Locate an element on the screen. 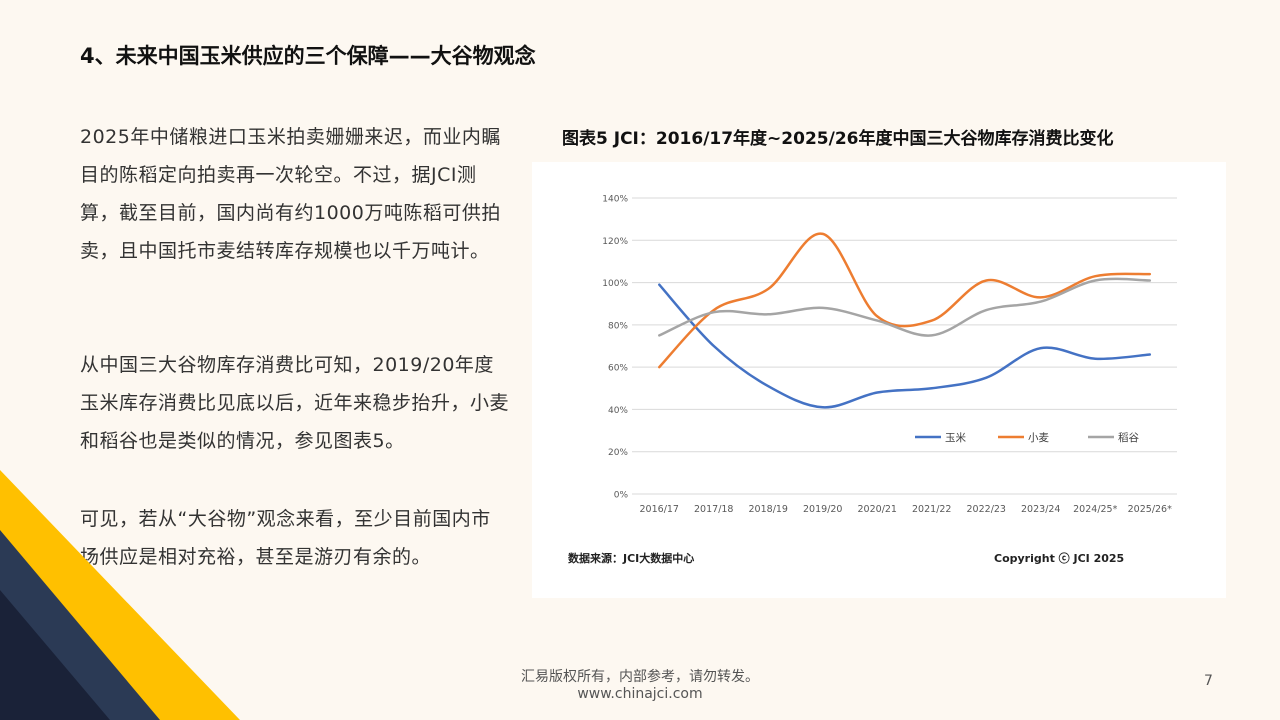 This screenshot has height=720, width=1280. legend-label: 稻谷 is located at coordinates (1129, 438).